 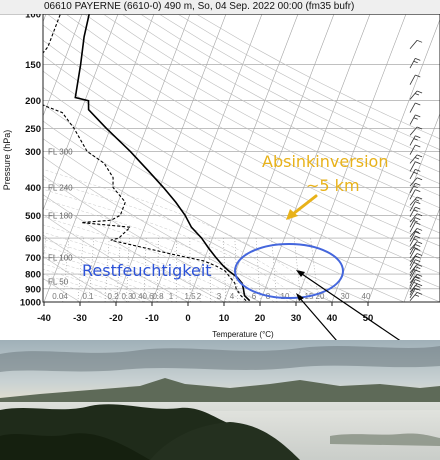 I want to click on far-ridge, so click(x=385, y=439).